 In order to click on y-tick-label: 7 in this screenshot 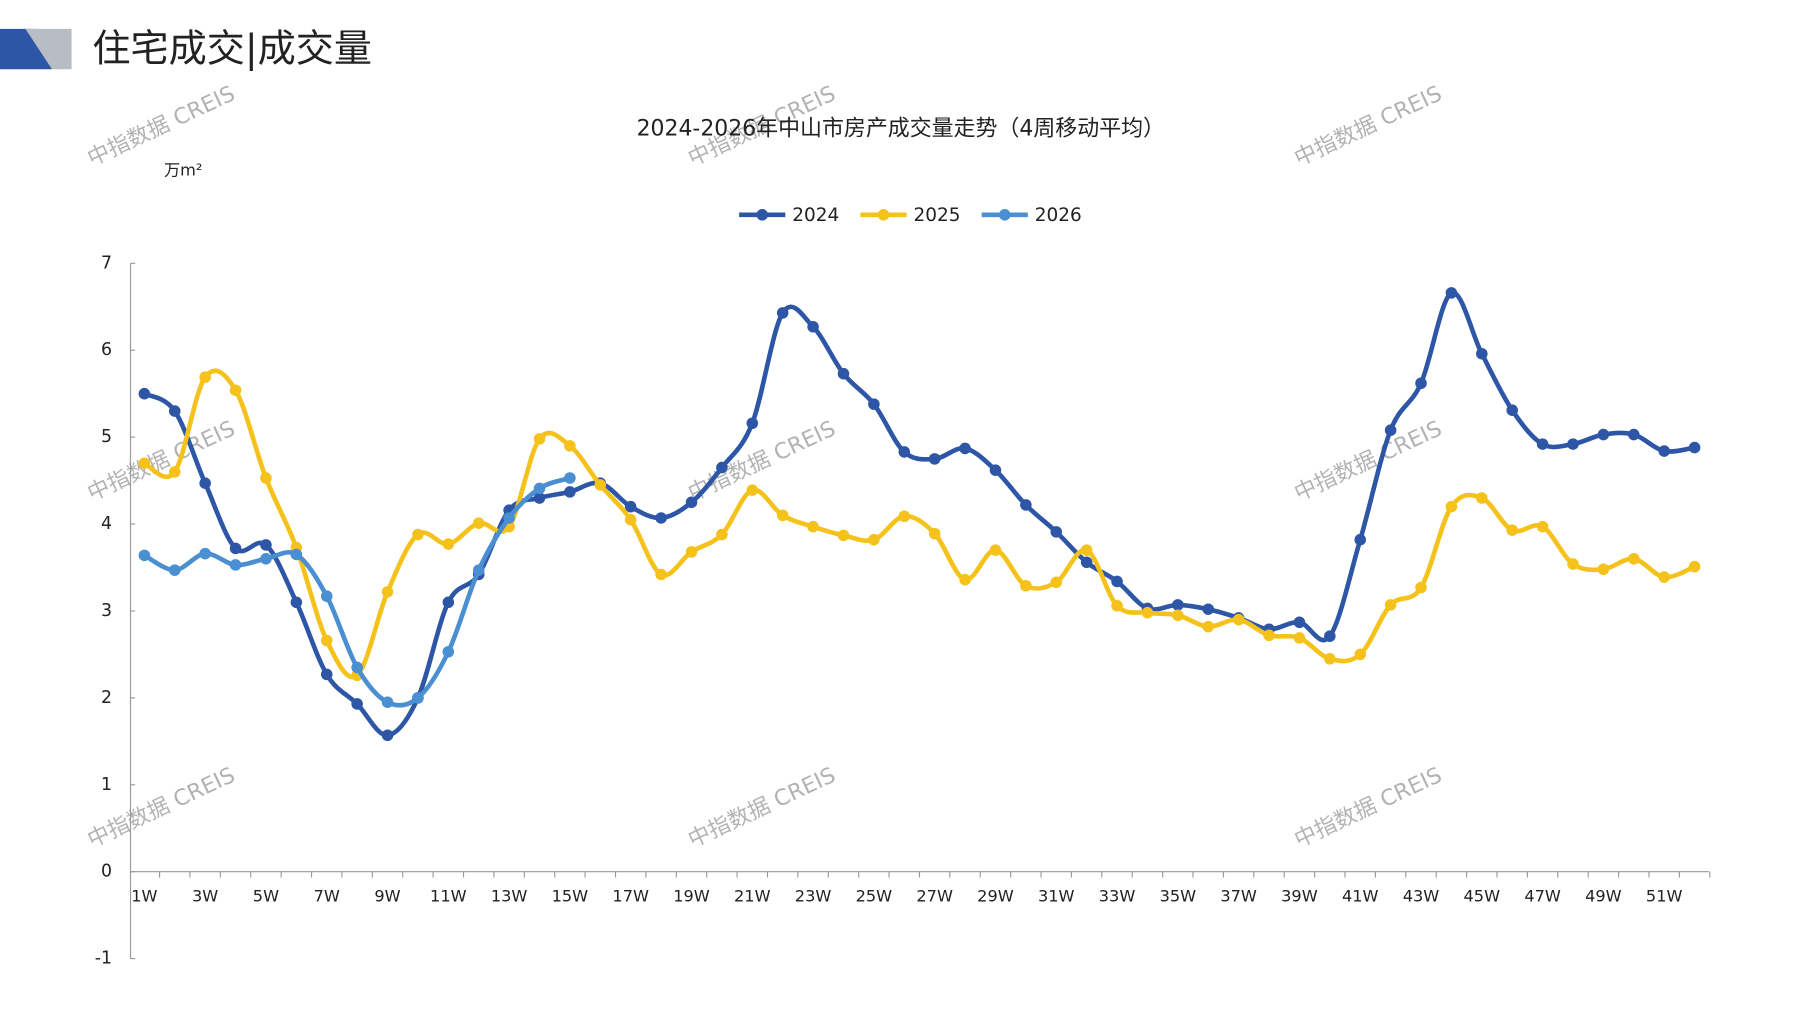, I will do `click(106, 263)`.